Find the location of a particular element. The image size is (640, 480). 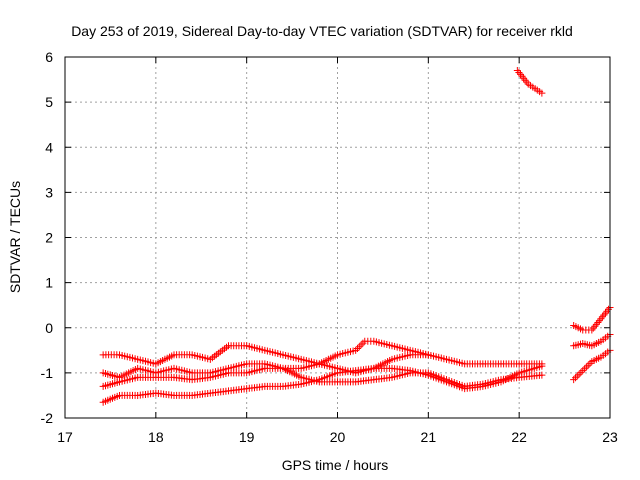

x-tick-label: 23 is located at coordinates (610, 437).